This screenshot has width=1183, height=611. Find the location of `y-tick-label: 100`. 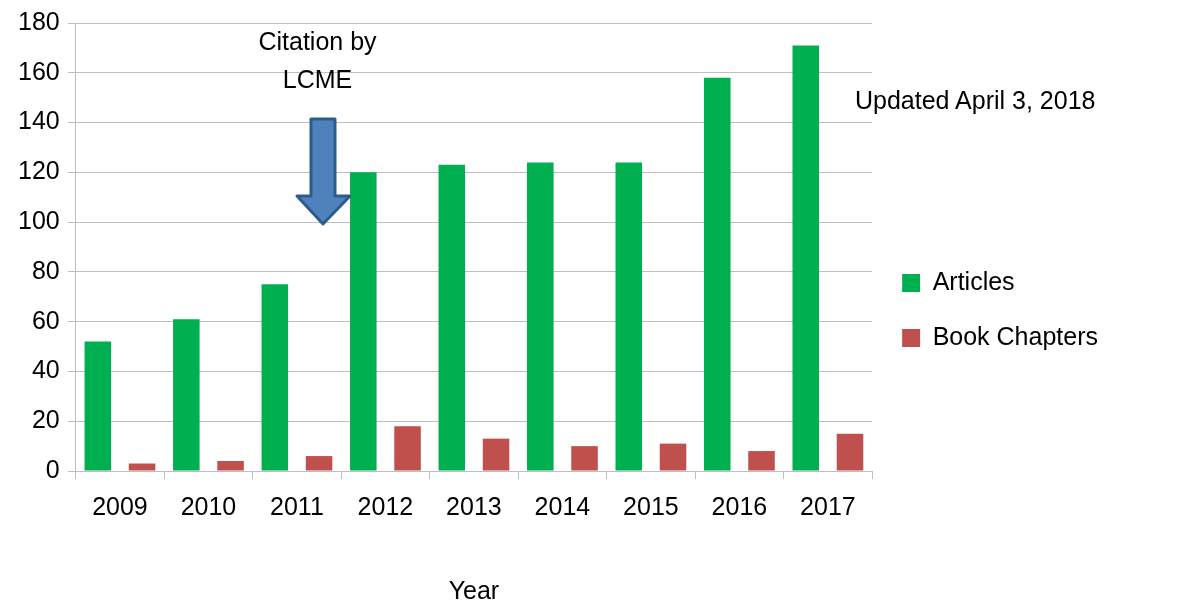

y-tick-label: 100 is located at coordinates (38, 220).